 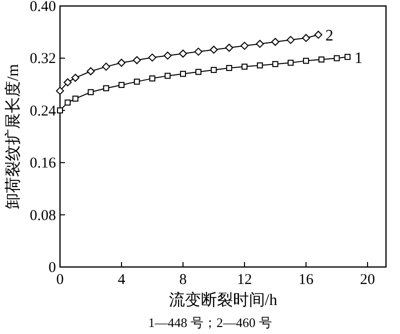 I want to click on x-tick-label: 20, so click(x=368, y=280).